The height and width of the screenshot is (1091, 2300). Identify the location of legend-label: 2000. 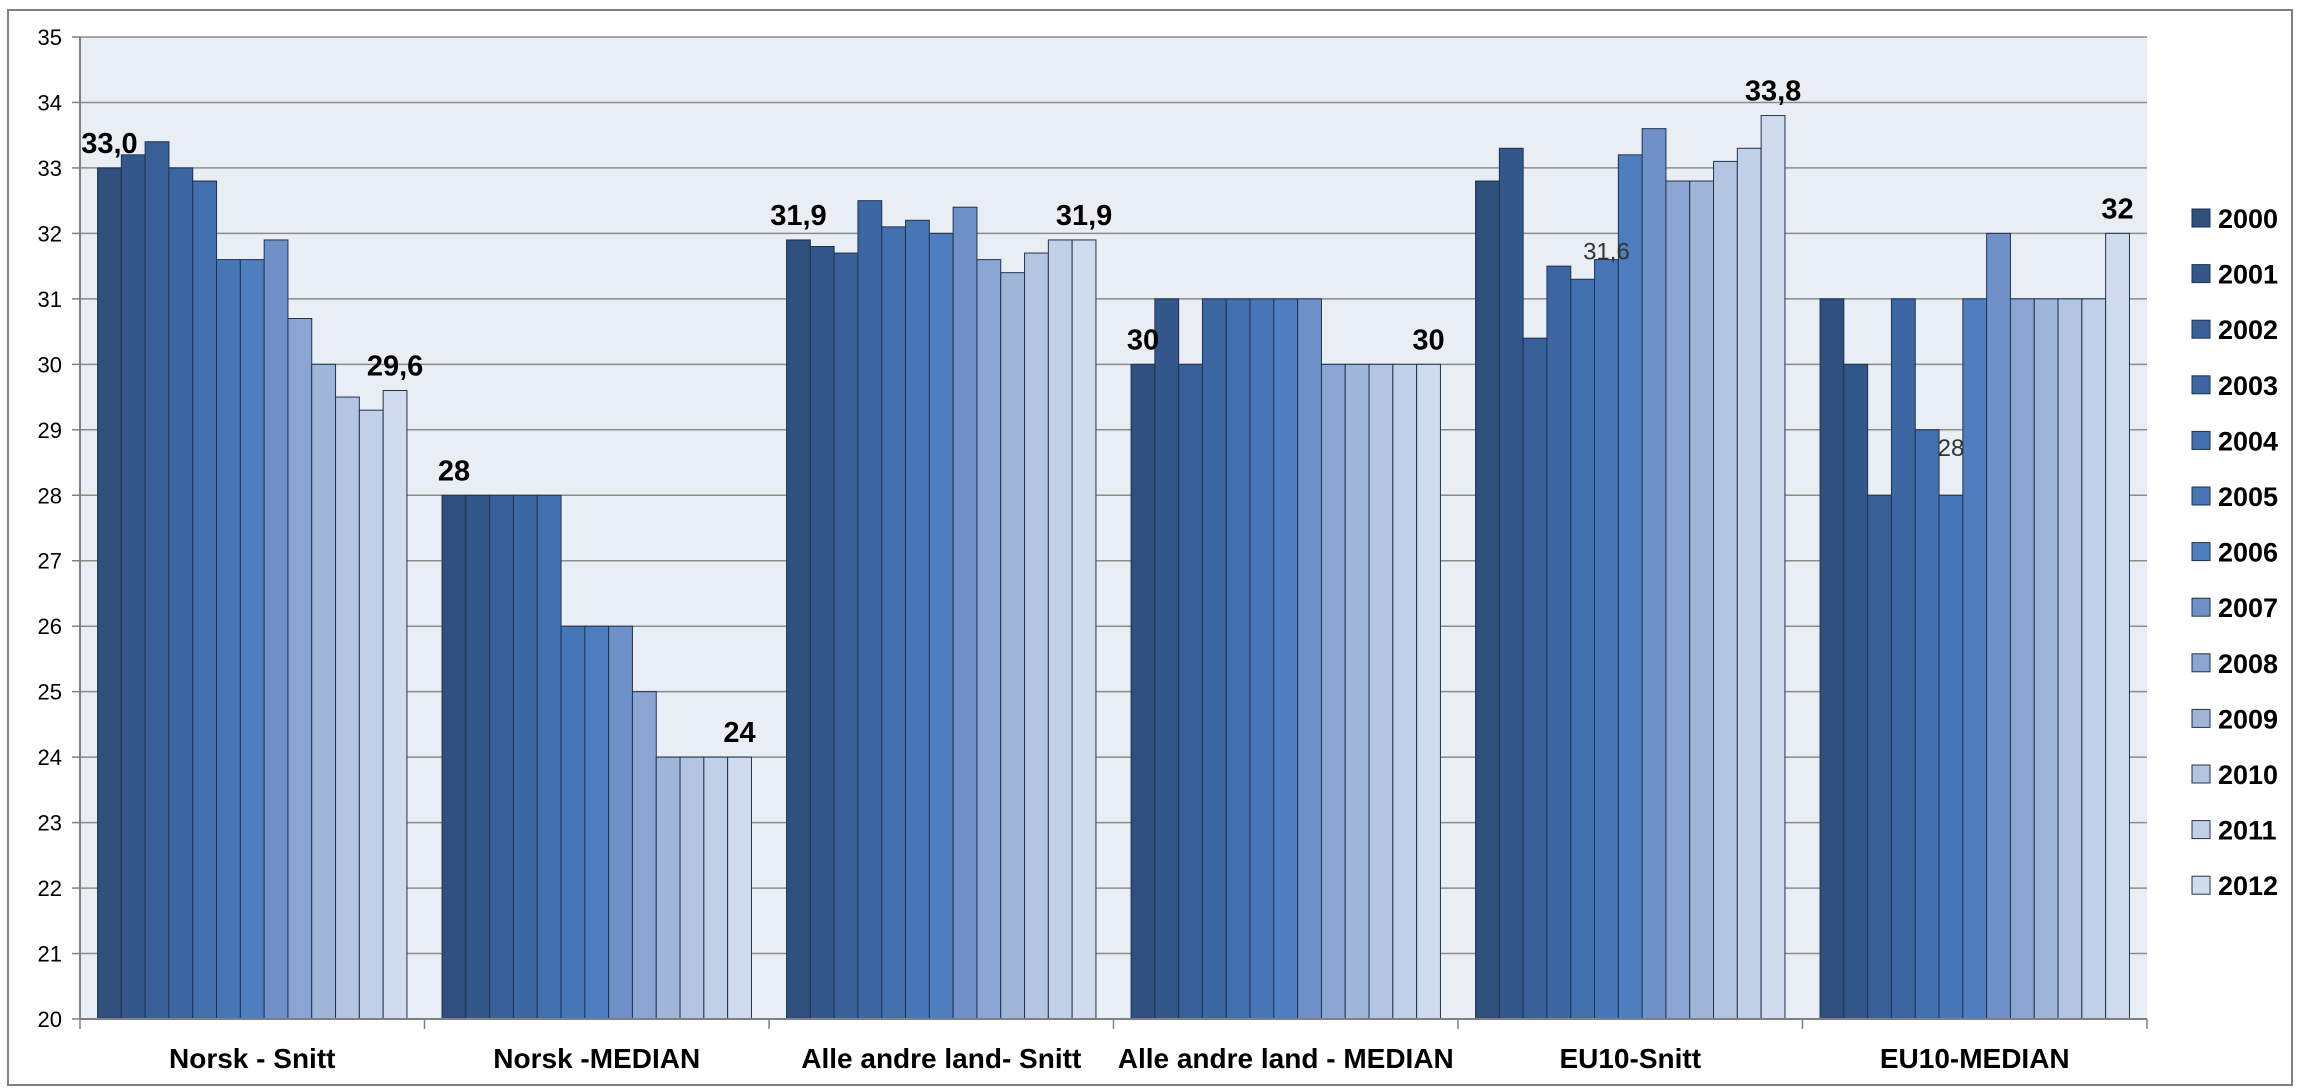
(2248, 219).